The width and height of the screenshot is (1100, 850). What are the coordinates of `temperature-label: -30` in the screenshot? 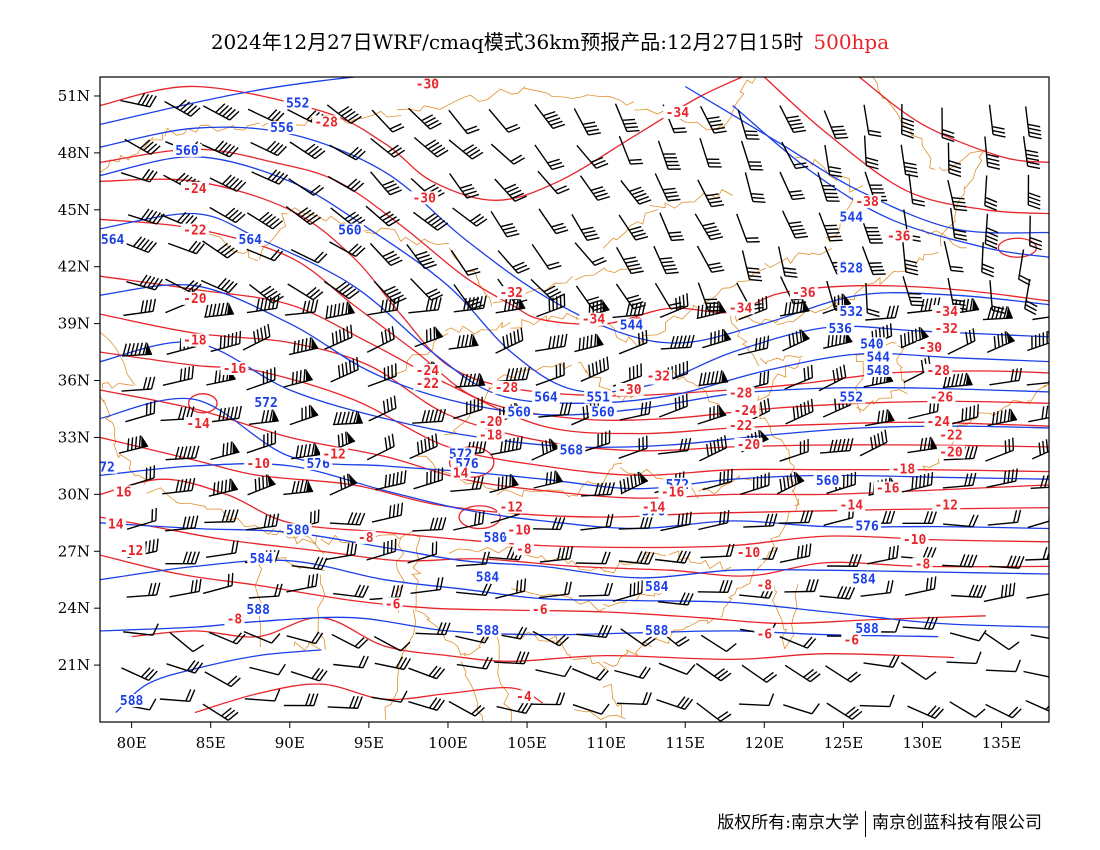 It's located at (931, 348).